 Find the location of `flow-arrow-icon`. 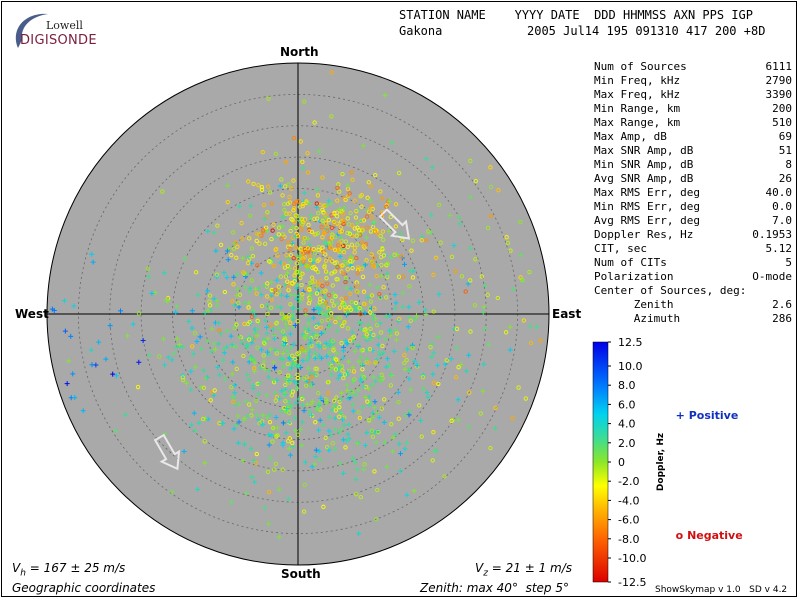

flow-arrow-icon is located at coordinates (394, 224).